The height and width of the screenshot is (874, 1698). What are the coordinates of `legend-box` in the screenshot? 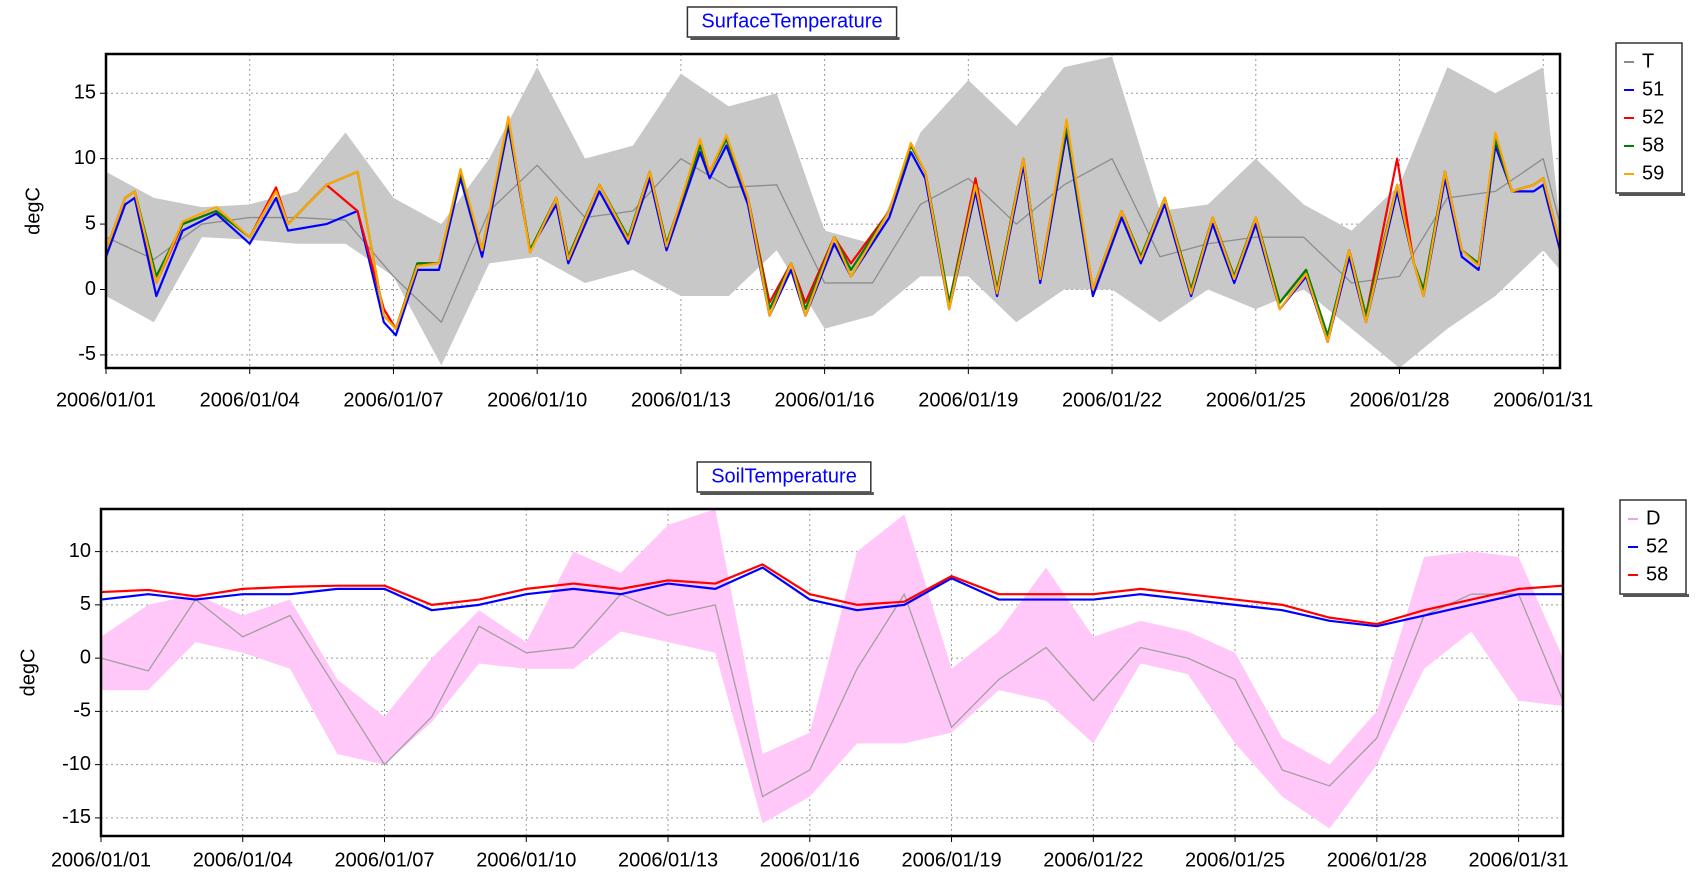 It's located at (1649, 118).